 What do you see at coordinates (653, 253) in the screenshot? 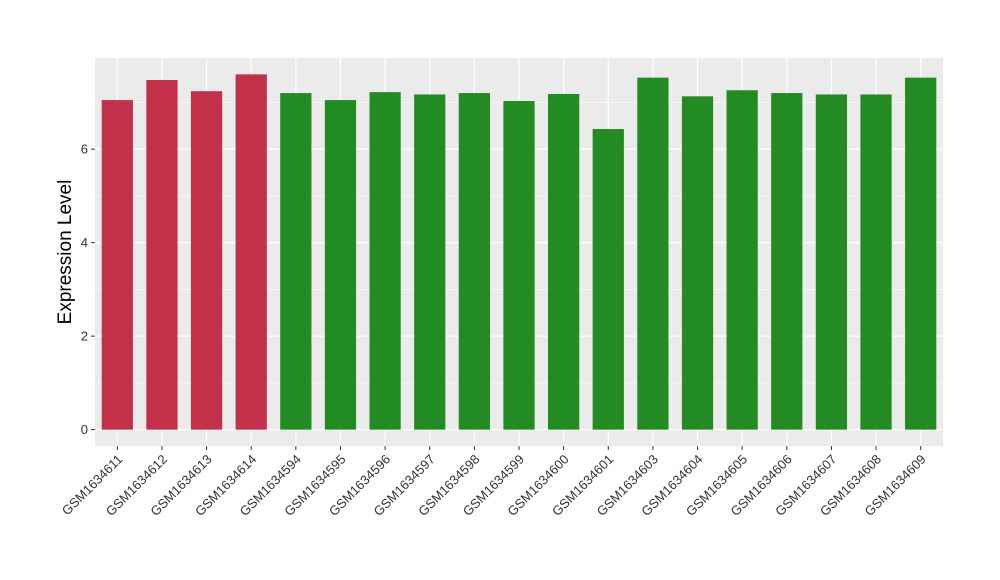
I see `bar-GSM1634603` at bounding box center [653, 253].